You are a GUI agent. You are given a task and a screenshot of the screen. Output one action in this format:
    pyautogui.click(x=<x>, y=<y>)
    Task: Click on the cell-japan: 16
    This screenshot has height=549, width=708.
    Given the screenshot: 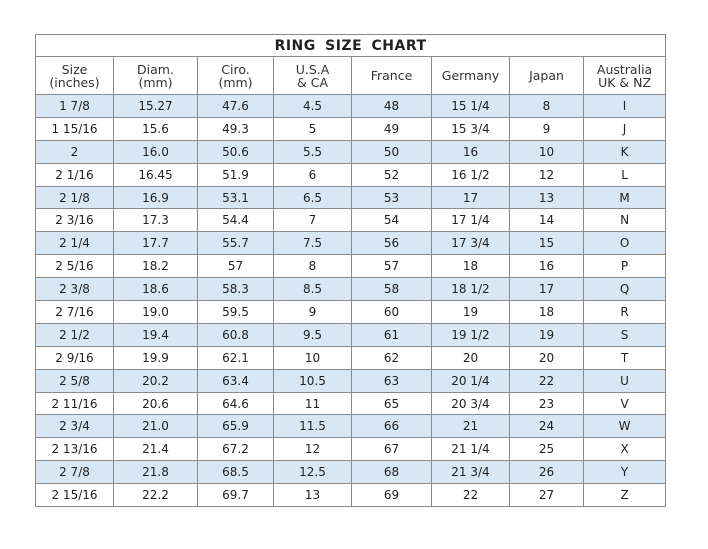 What is the action you would take?
    pyautogui.click(x=546, y=266)
    